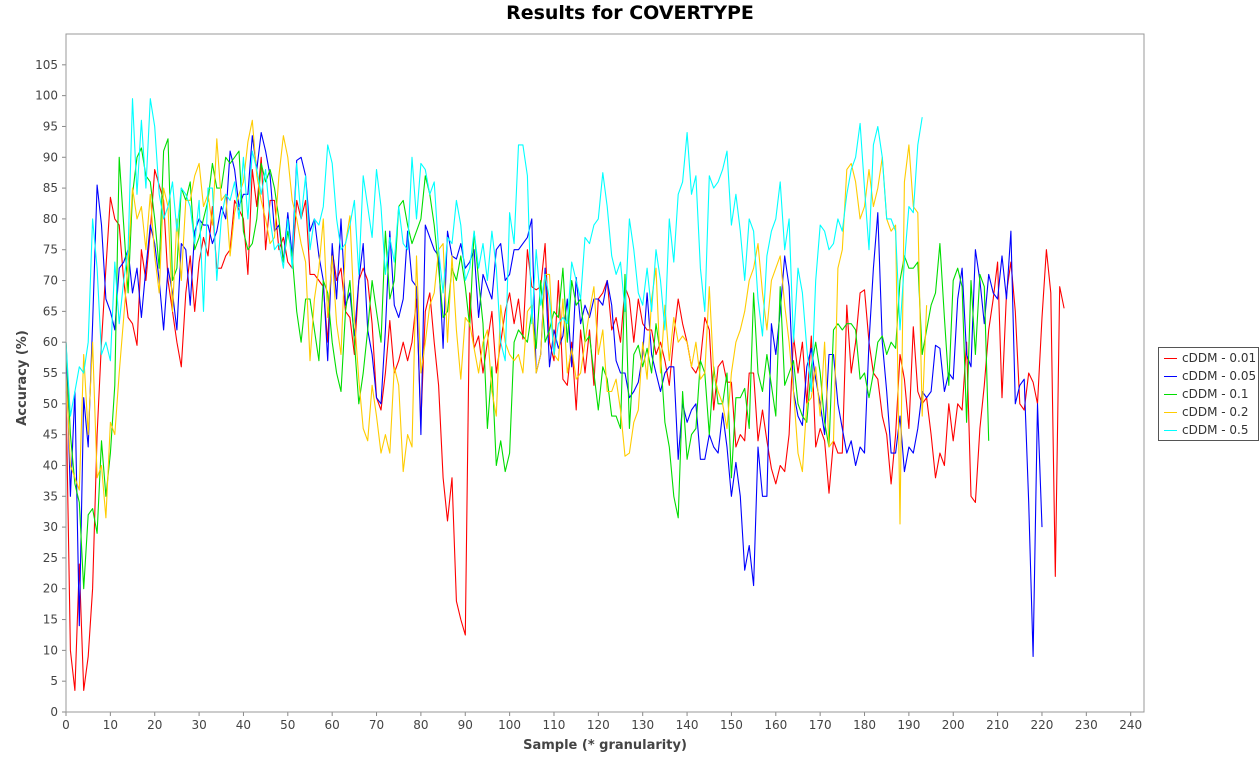 This screenshot has width=1260, height=760. Describe the element at coordinates (864, 725) in the screenshot. I see `x-tick-label: 180` at that location.